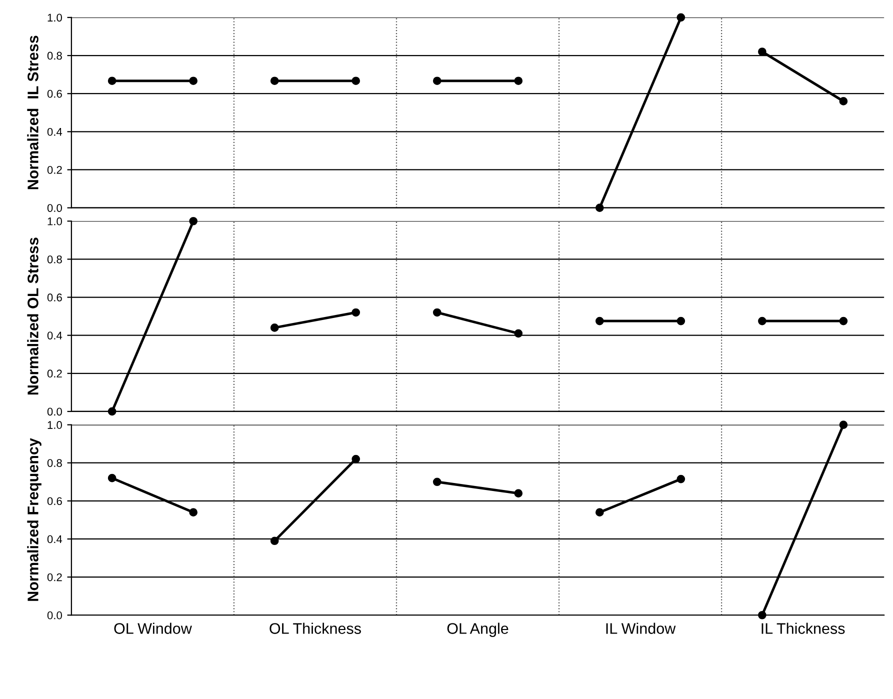  I want to click on text: IL Thickness, so click(803, 628).